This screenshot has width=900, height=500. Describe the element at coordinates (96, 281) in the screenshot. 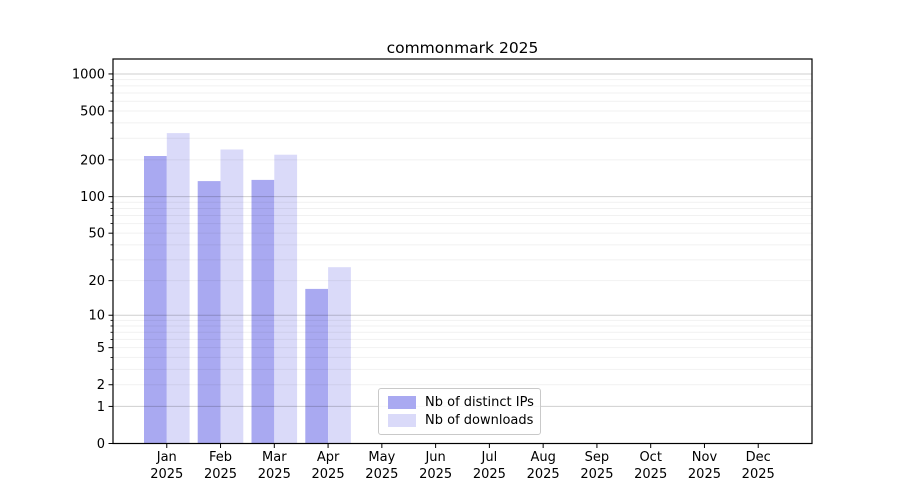

I see `y-tick-label: 20` at that location.